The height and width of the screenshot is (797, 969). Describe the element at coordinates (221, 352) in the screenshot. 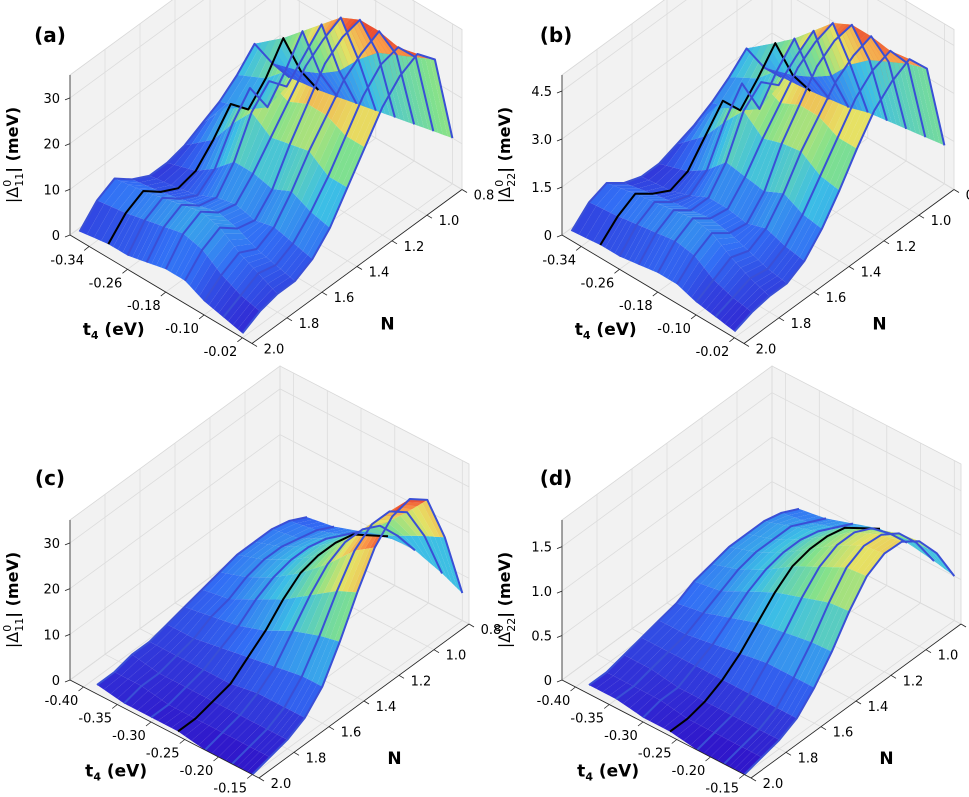

I see `x-tick-label: -0.02` at that location.